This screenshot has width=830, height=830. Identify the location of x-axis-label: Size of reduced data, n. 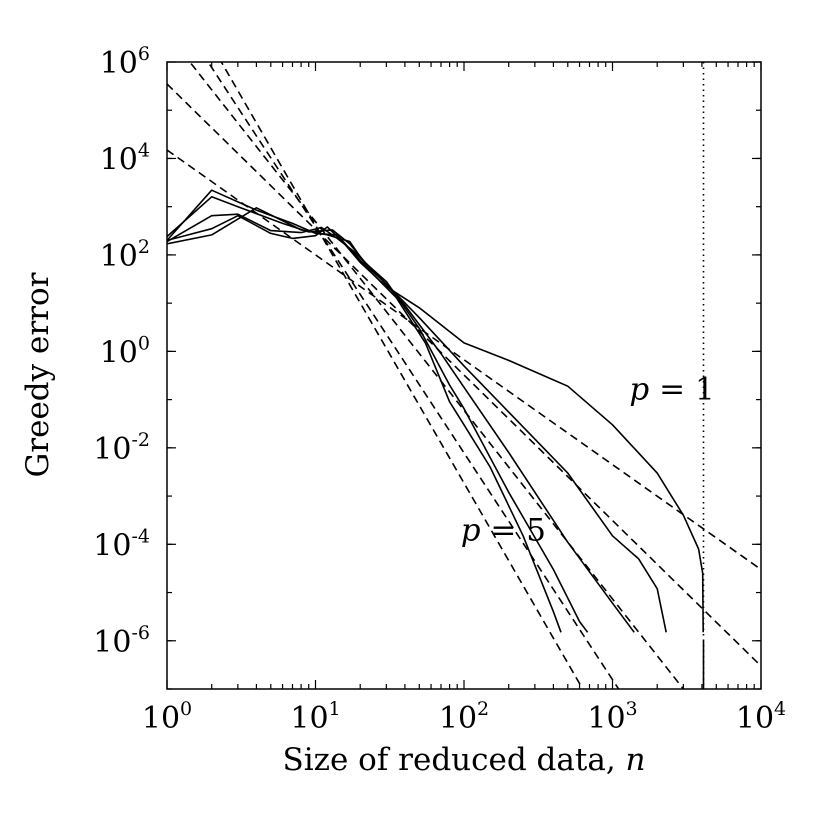
(464, 760).